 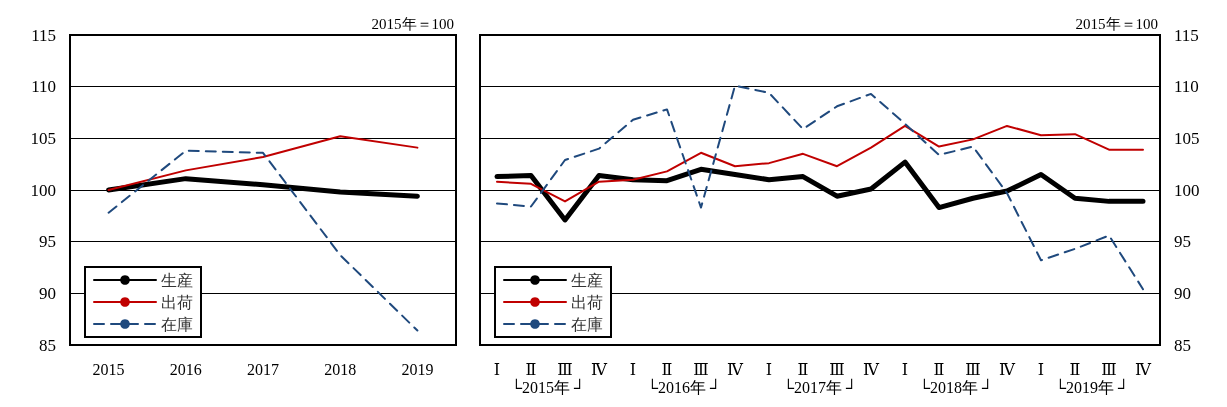 What do you see at coordinates (1092, 386) in the screenshot?
I see `text: └2019年 ┘` at bounding box center [1092, 386].